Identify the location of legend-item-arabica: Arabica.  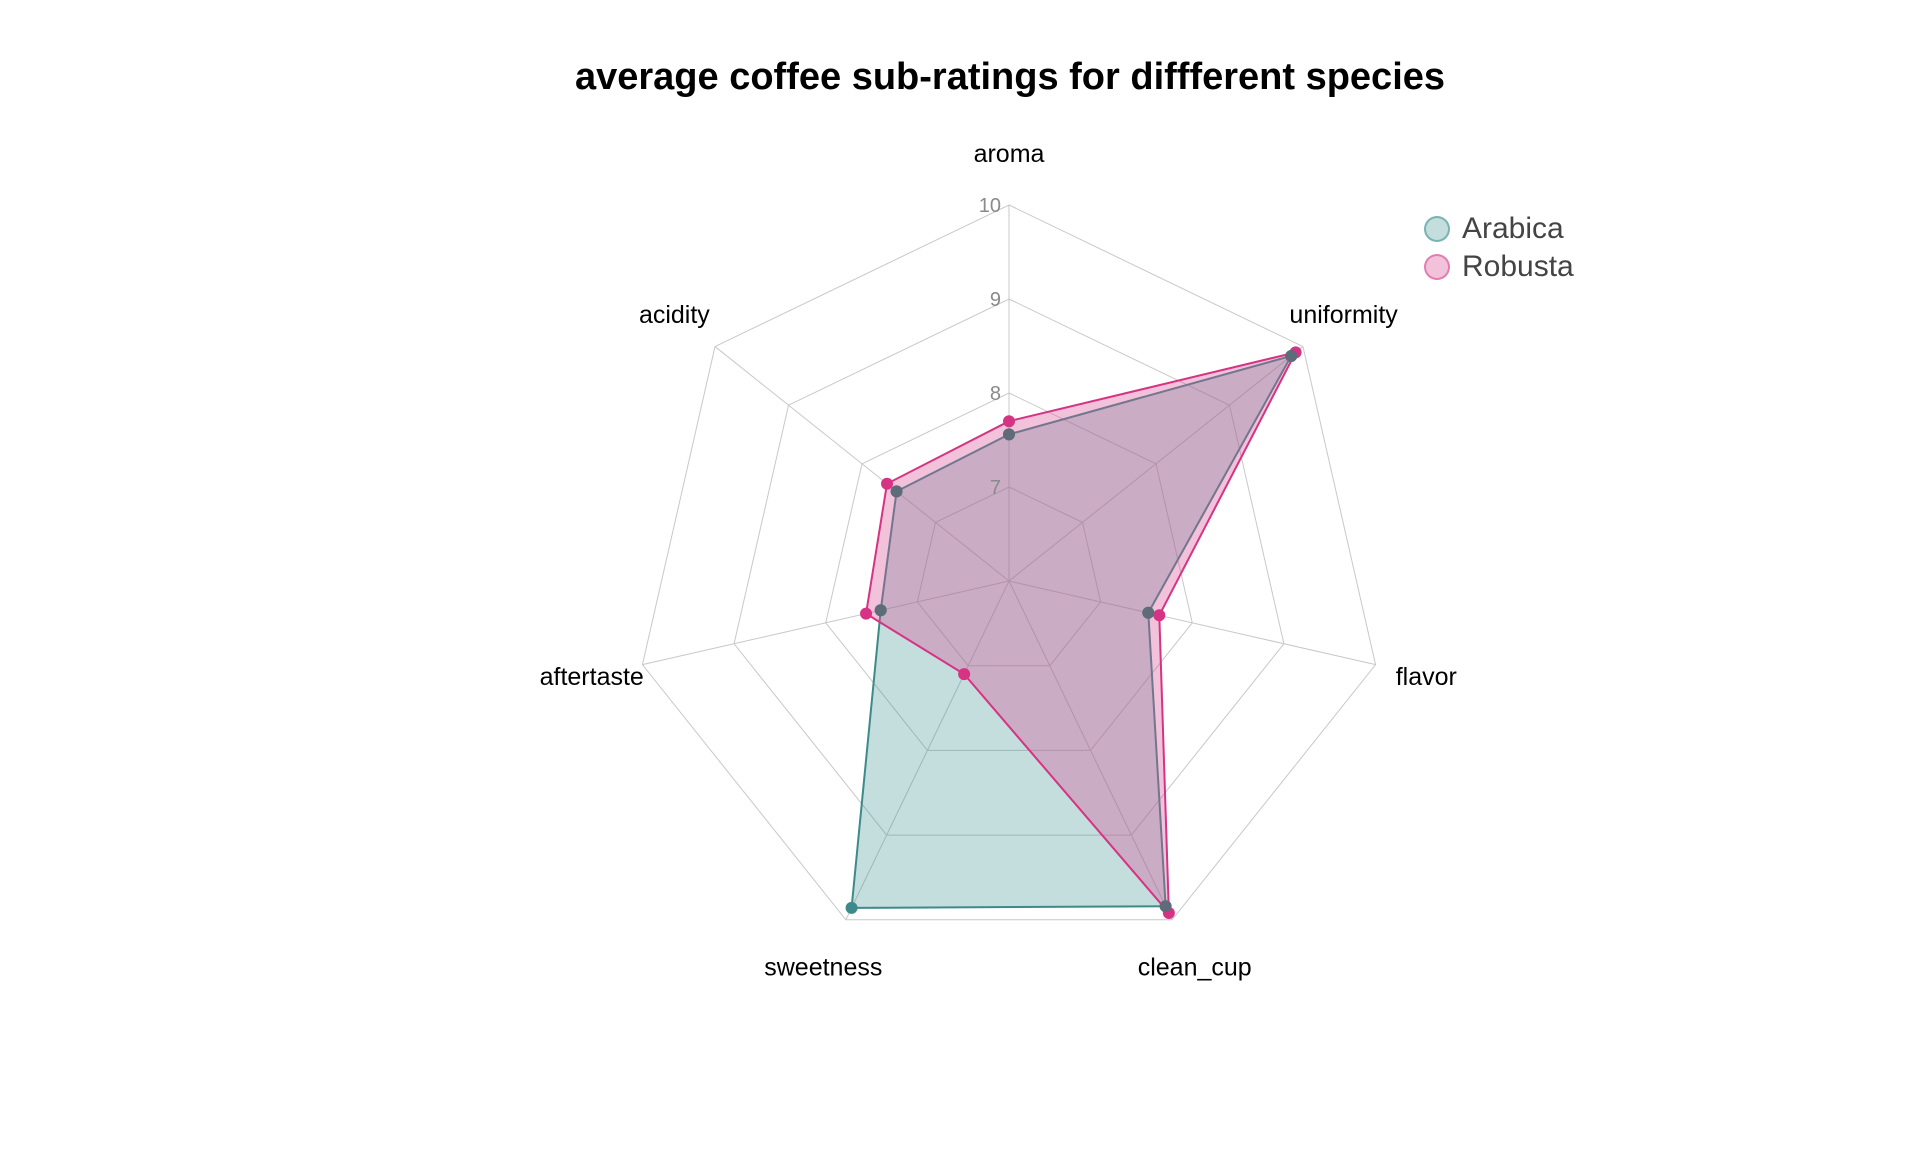
(1499, 229).